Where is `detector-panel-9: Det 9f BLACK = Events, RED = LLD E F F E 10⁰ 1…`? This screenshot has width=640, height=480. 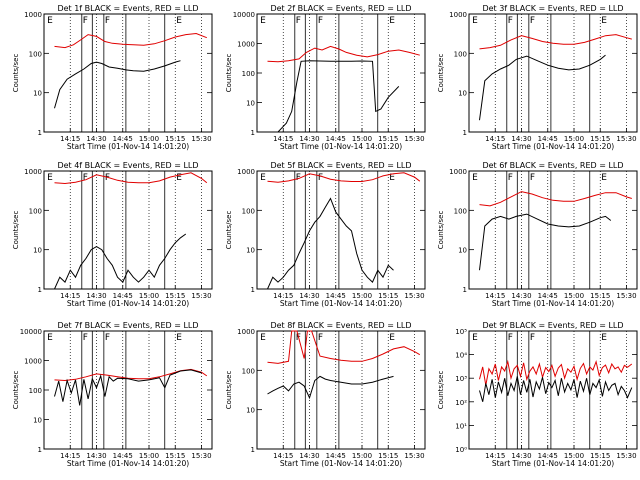 detector-panel-9: Det 9f BLACK = Events, RED = LLD E F F E 10⁰ 1… is located at coordinates (537, 394).